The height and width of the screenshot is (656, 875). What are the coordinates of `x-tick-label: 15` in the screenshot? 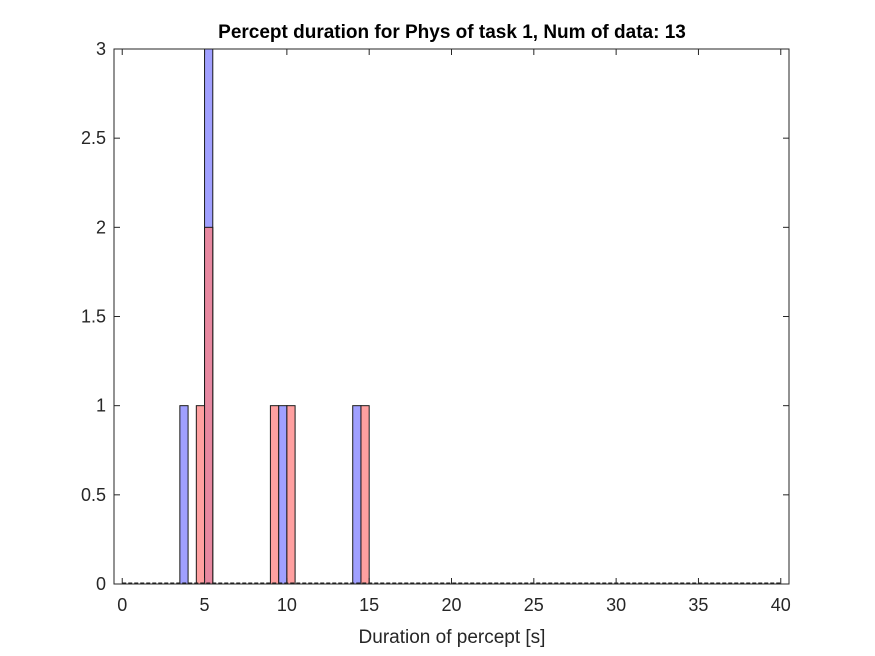 It's located at (369, 605).